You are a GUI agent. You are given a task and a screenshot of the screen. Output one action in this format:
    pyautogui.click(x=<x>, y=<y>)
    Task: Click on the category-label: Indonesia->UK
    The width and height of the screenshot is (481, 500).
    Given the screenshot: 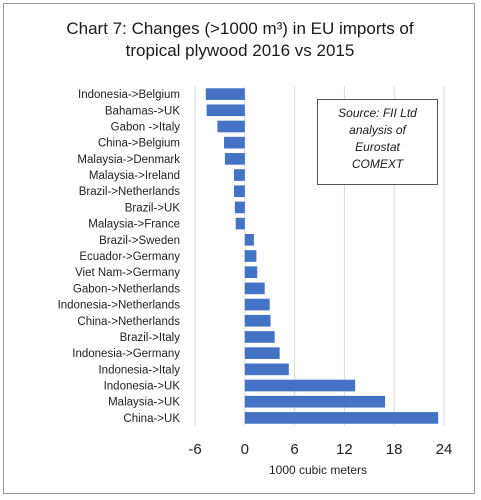 What is the action you would take?
    pyautogui.click(x=142, y=387)
    